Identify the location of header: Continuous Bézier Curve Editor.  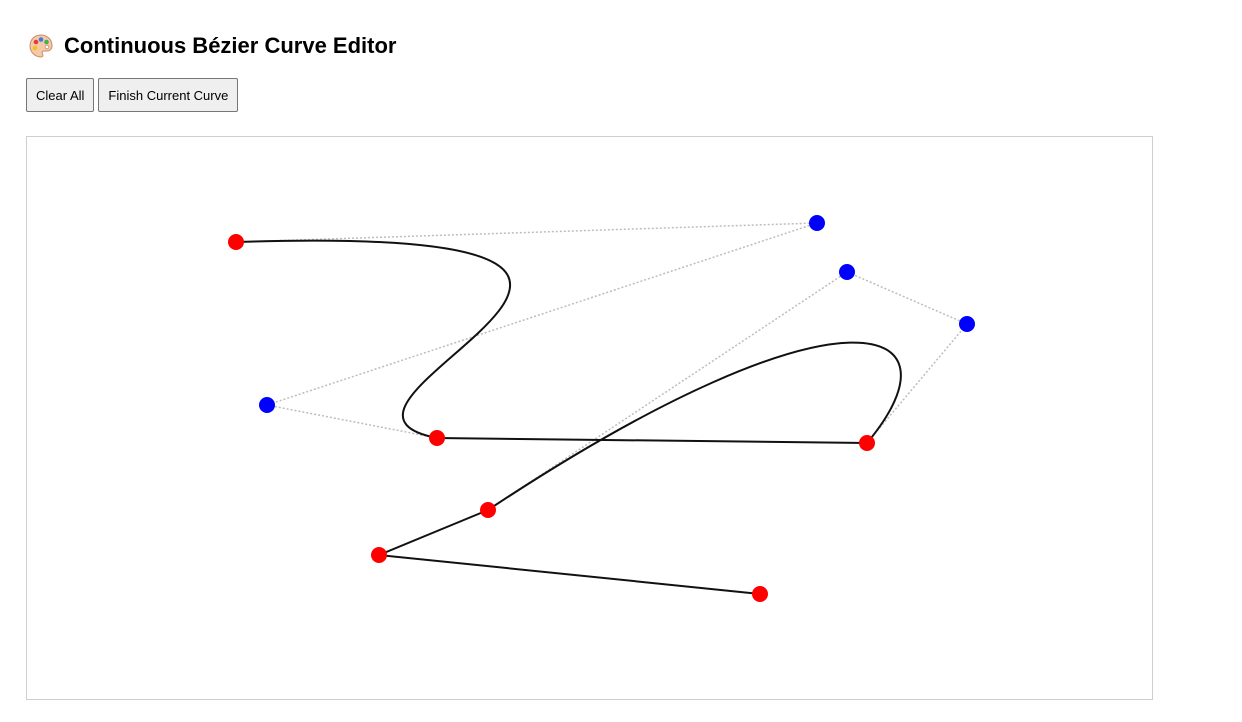
(212, 46).